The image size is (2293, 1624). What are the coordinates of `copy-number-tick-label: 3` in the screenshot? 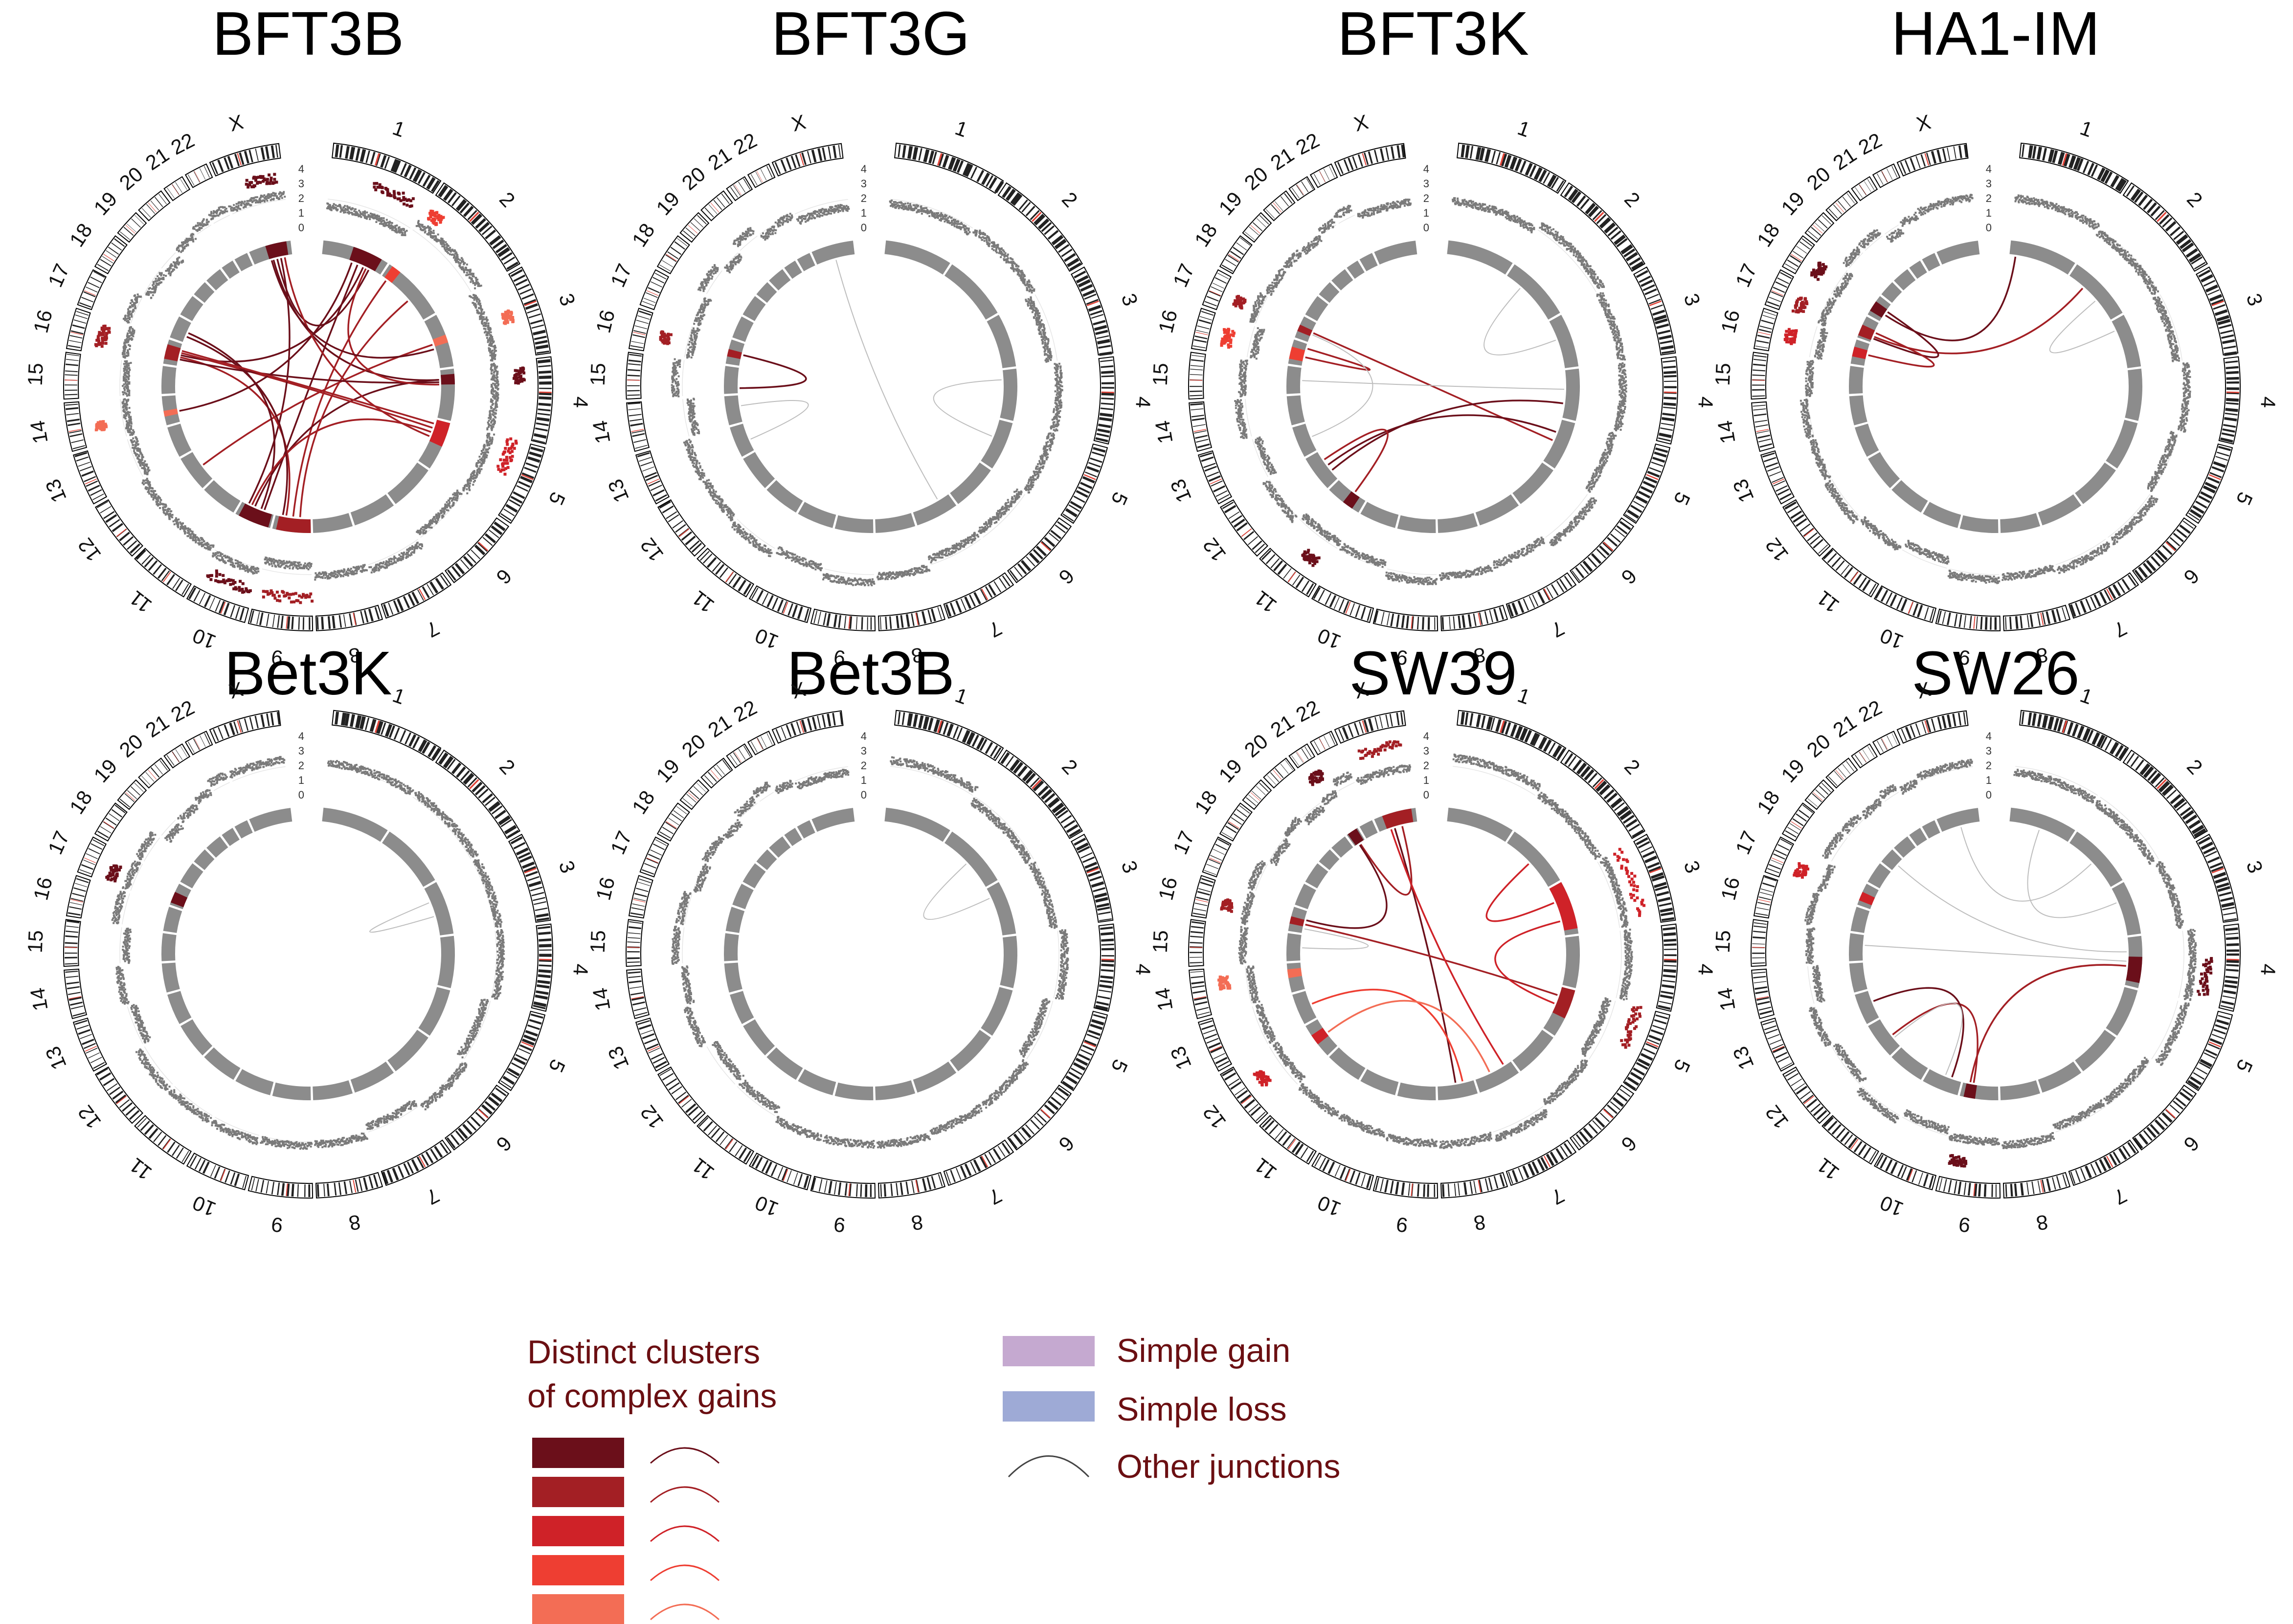 It's located at (864, 184).